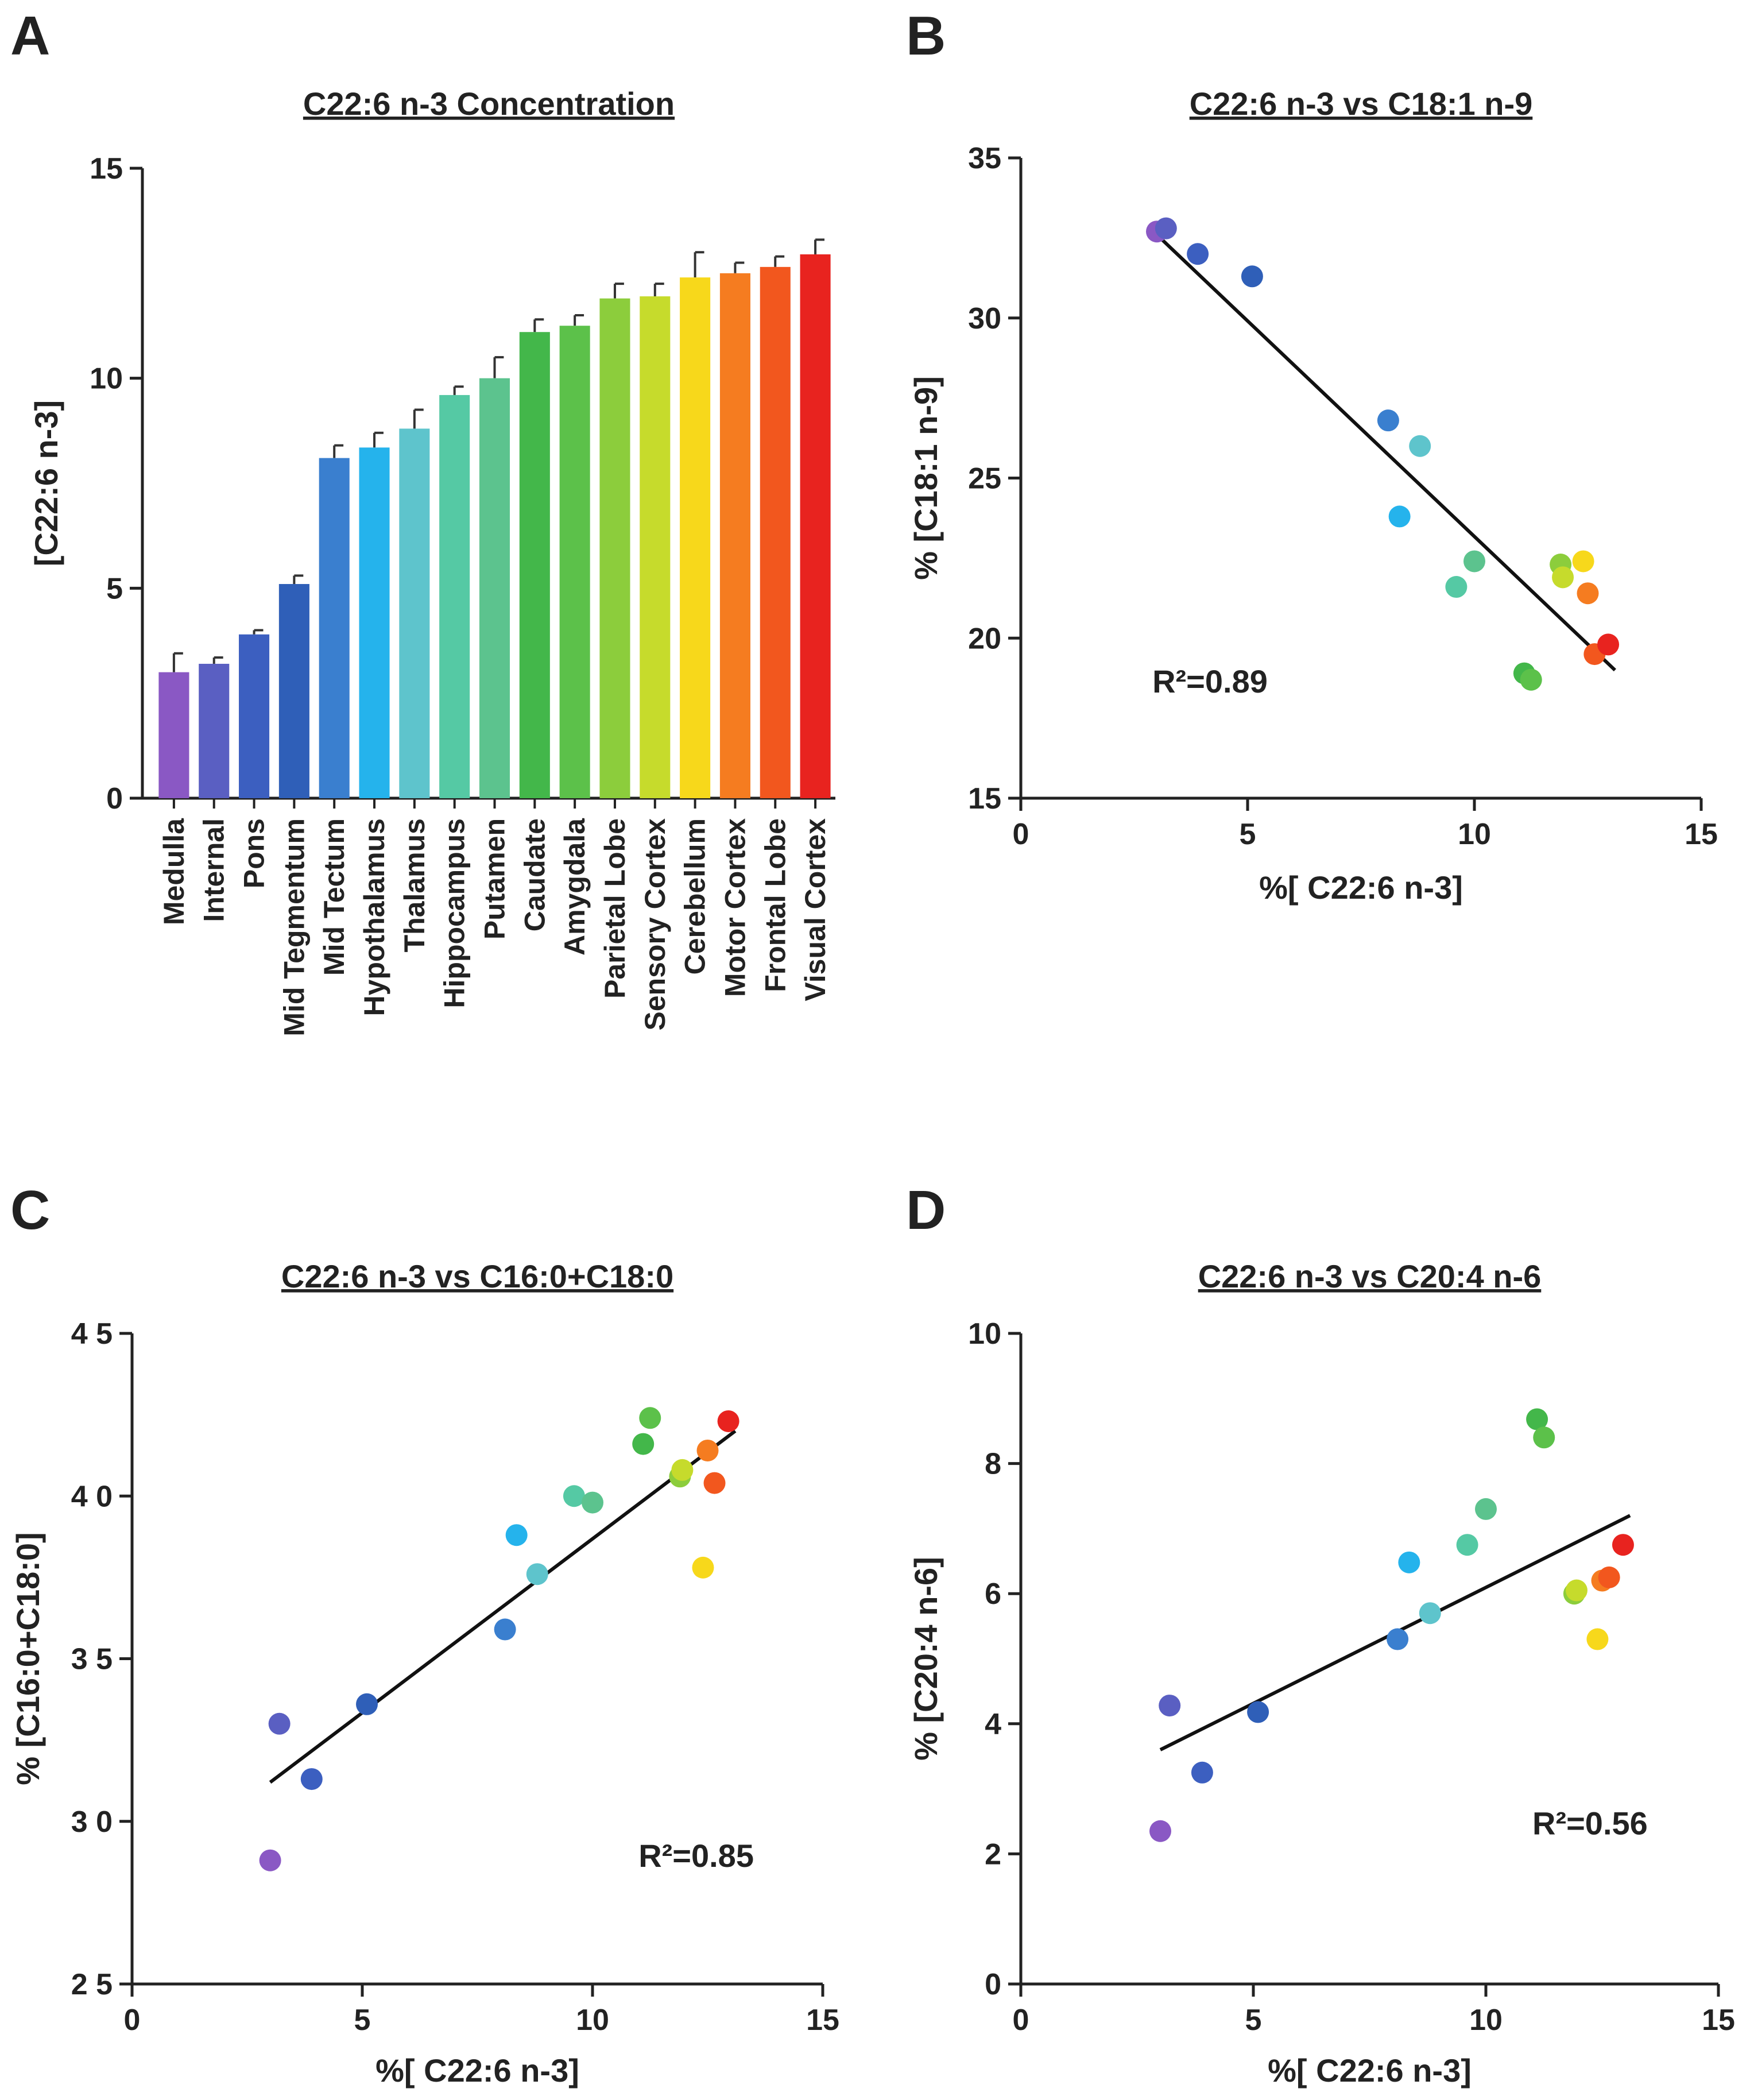 The width and height of the screenshot is (1754, 2100). I want to click on panel-letter: B, so click(926, 36).